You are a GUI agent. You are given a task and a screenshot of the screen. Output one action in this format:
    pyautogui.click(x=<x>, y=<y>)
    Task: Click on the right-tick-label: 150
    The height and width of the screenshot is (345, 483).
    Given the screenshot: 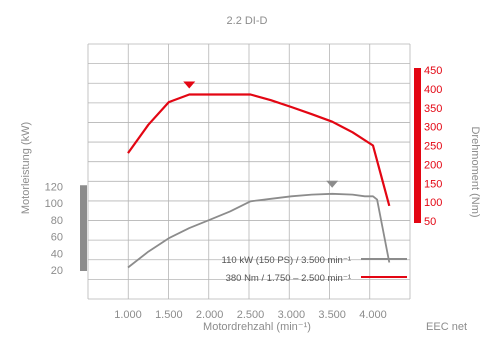 What is the action you would take?
    pyautogui.click(x=433, y=184)
    